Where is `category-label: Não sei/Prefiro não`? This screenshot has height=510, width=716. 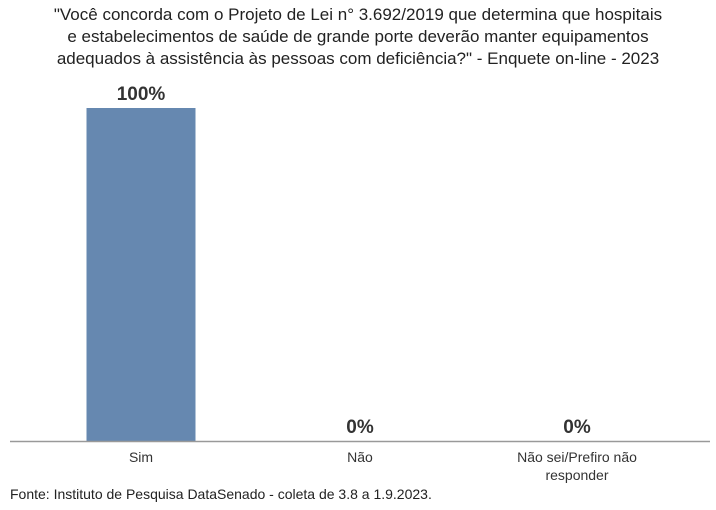 category-label: Não sei/Prefiro não is located at coordinates (577, 457).